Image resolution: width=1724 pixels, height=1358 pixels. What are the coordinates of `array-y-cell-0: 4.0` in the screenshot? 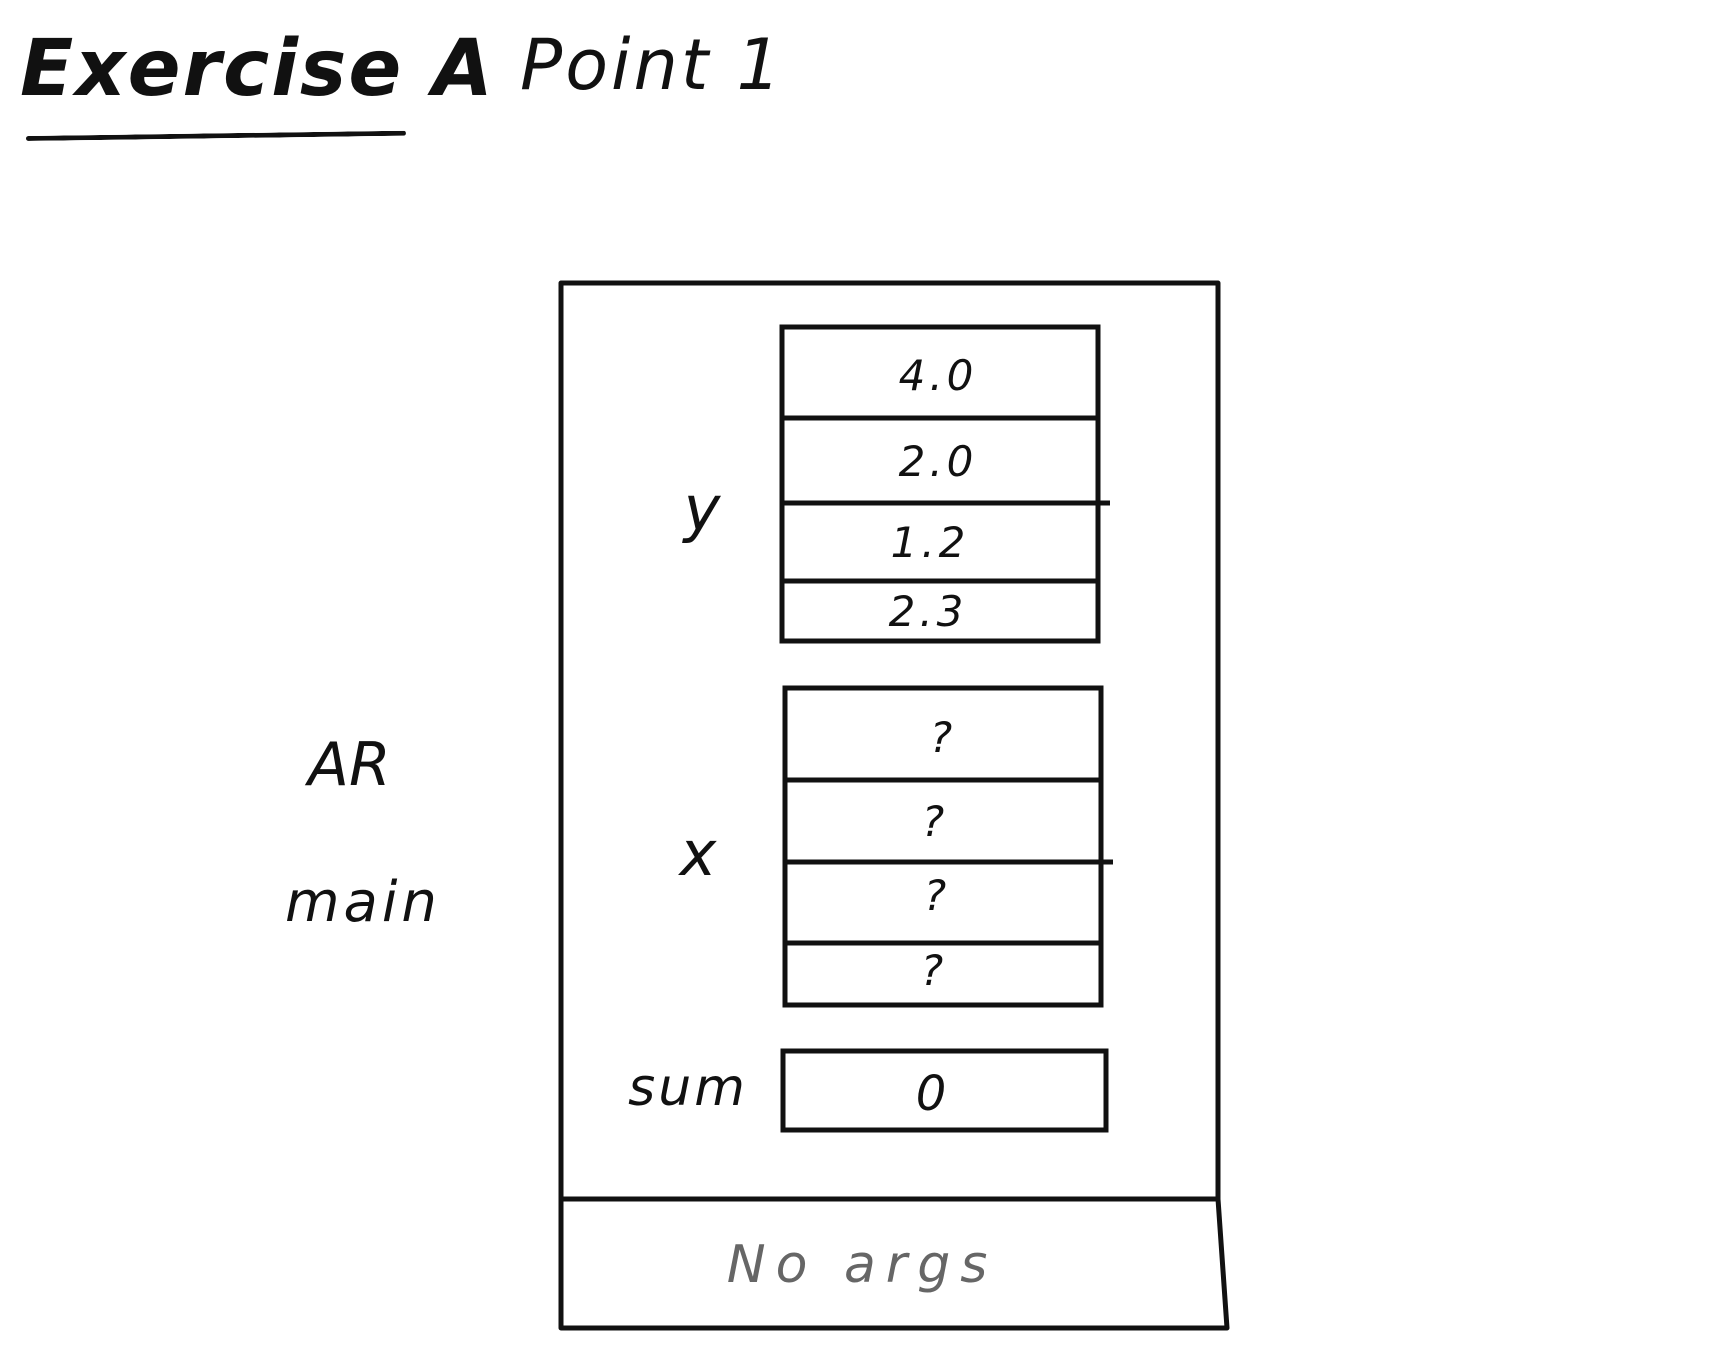 It's located at (938, 375).